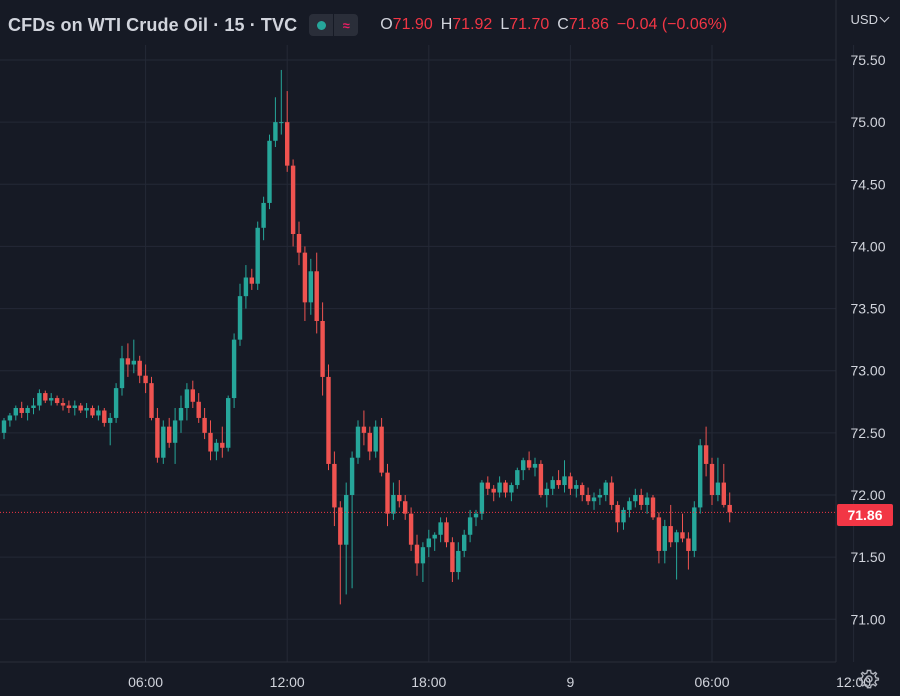 The height and width of the screenshot is (696, 900). I want to click on data-provider-icon: ≈, so click(346, 25).